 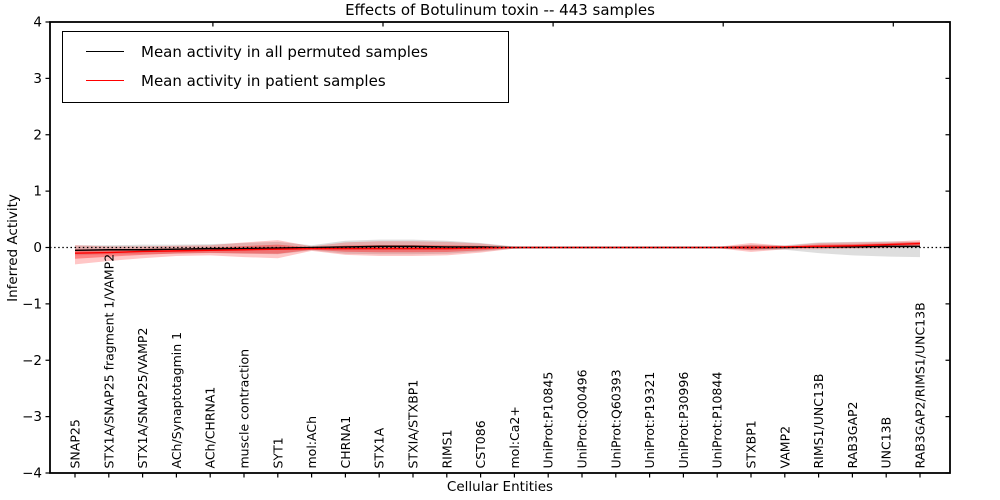 I want to click on x-tick-label: UniProt:P30996, so click(x=683, y=420).